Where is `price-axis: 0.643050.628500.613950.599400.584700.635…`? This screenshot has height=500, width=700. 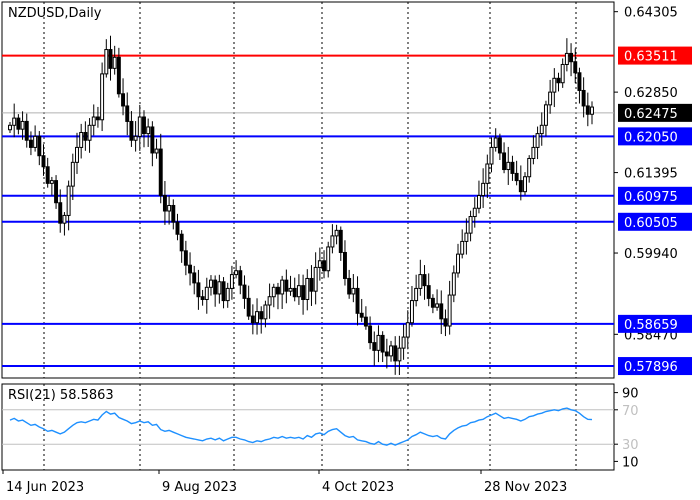 price-axis: 0.643050.628500.613950.599400.584700.635… is located at coordinates (653, 191).